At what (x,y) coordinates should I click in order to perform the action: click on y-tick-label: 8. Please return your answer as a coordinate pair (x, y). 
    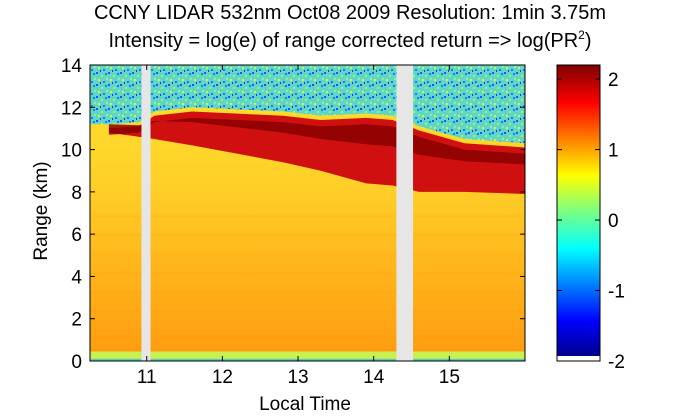
    Looking at the image, I should click on (76, 193).